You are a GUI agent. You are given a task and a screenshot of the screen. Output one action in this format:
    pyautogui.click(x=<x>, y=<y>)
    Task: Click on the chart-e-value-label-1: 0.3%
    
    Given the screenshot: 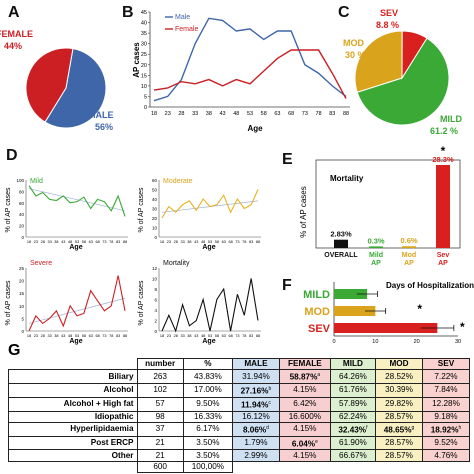 What is the action you would take?
    pyautogui.click(x=375, y=240)
    